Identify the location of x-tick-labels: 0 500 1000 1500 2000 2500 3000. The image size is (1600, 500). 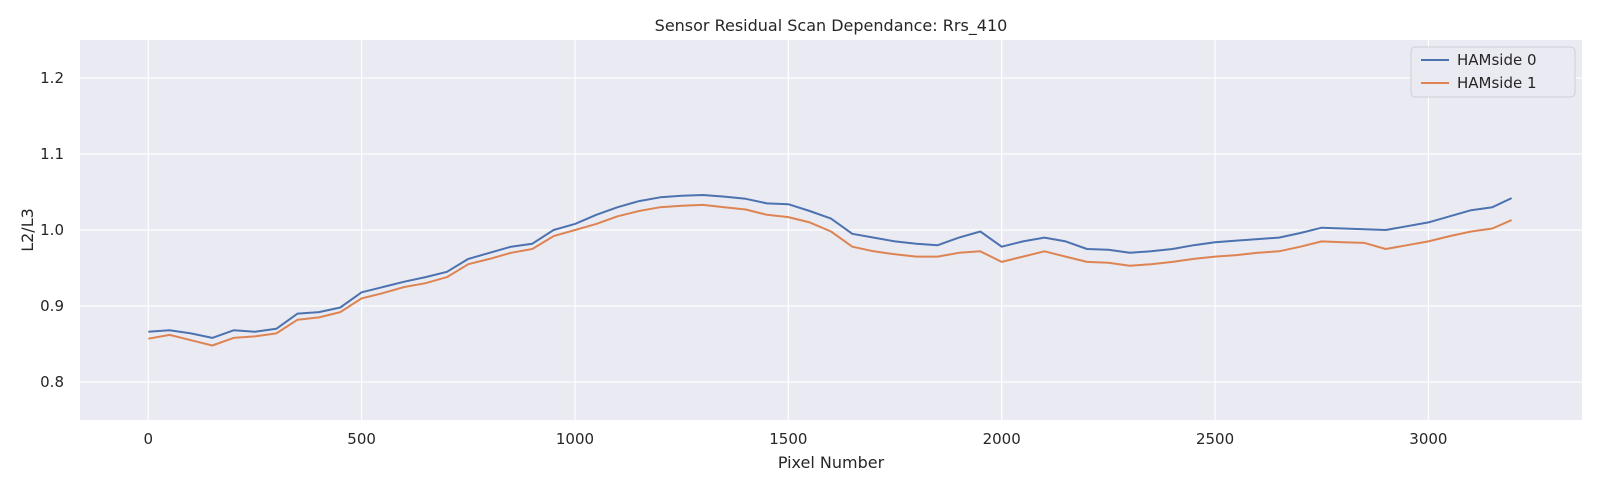
(795, 439).